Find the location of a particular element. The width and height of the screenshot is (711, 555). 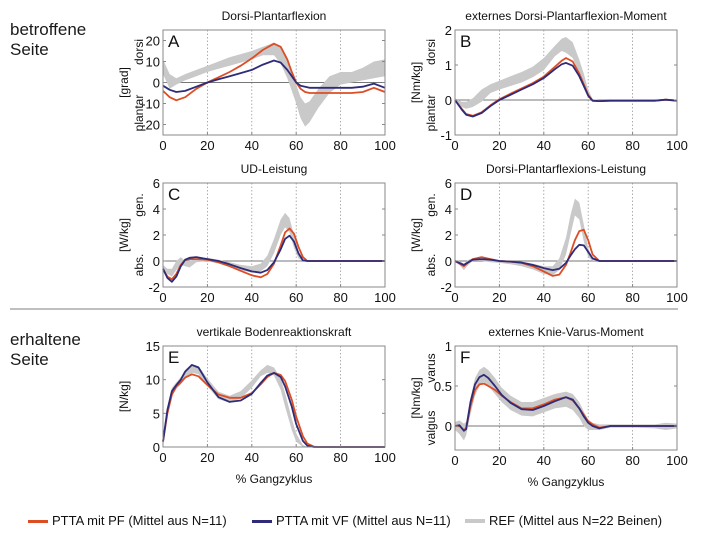

legend-item-ptta-pf: PTTA mit PF (Mittel aus N=11) is located at coordinates (127, 521).